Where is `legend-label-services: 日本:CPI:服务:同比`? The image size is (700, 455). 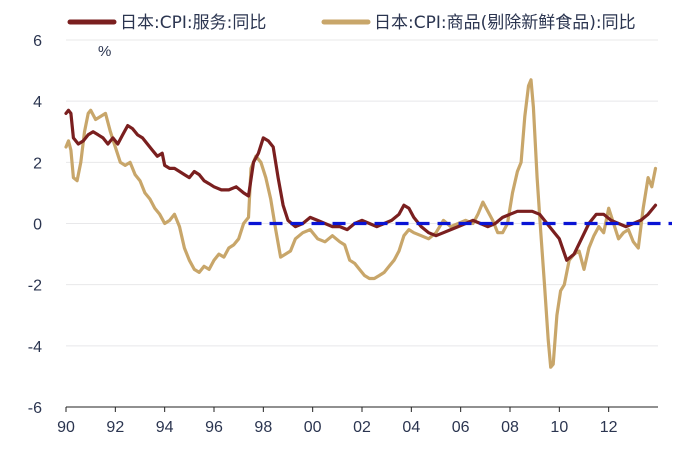 legend-label-services: 日本:CPI:服务:同比 is located at coordinates (193, 23).